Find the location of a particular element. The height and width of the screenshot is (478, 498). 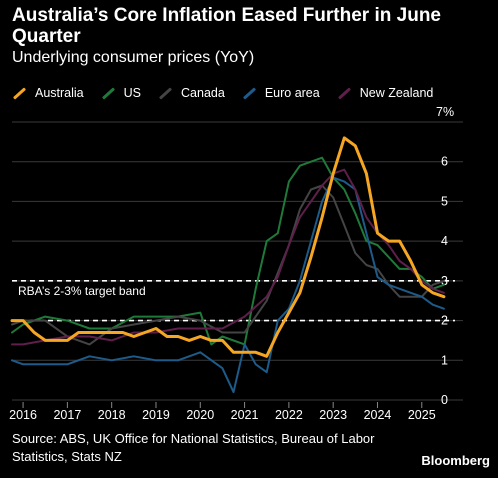

x-tick-label: 2019 is located at coordinates (156, 415).